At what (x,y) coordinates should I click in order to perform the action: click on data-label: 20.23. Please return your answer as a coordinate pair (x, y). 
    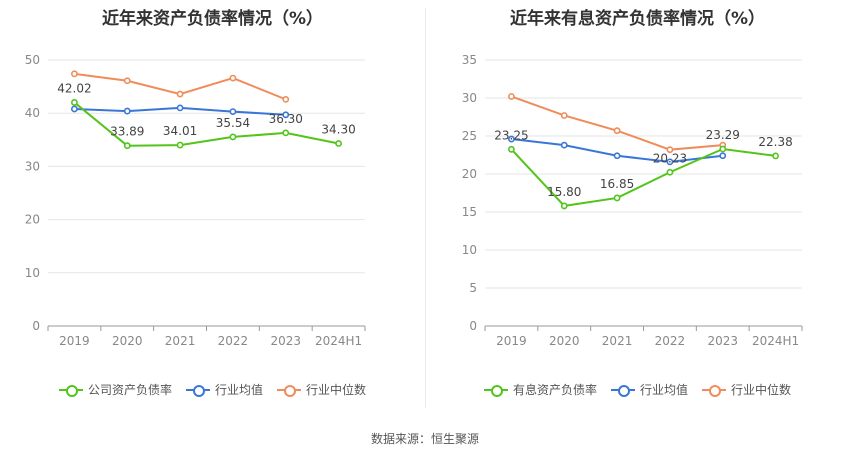
    Looking at the image, I should click on (670, 158).